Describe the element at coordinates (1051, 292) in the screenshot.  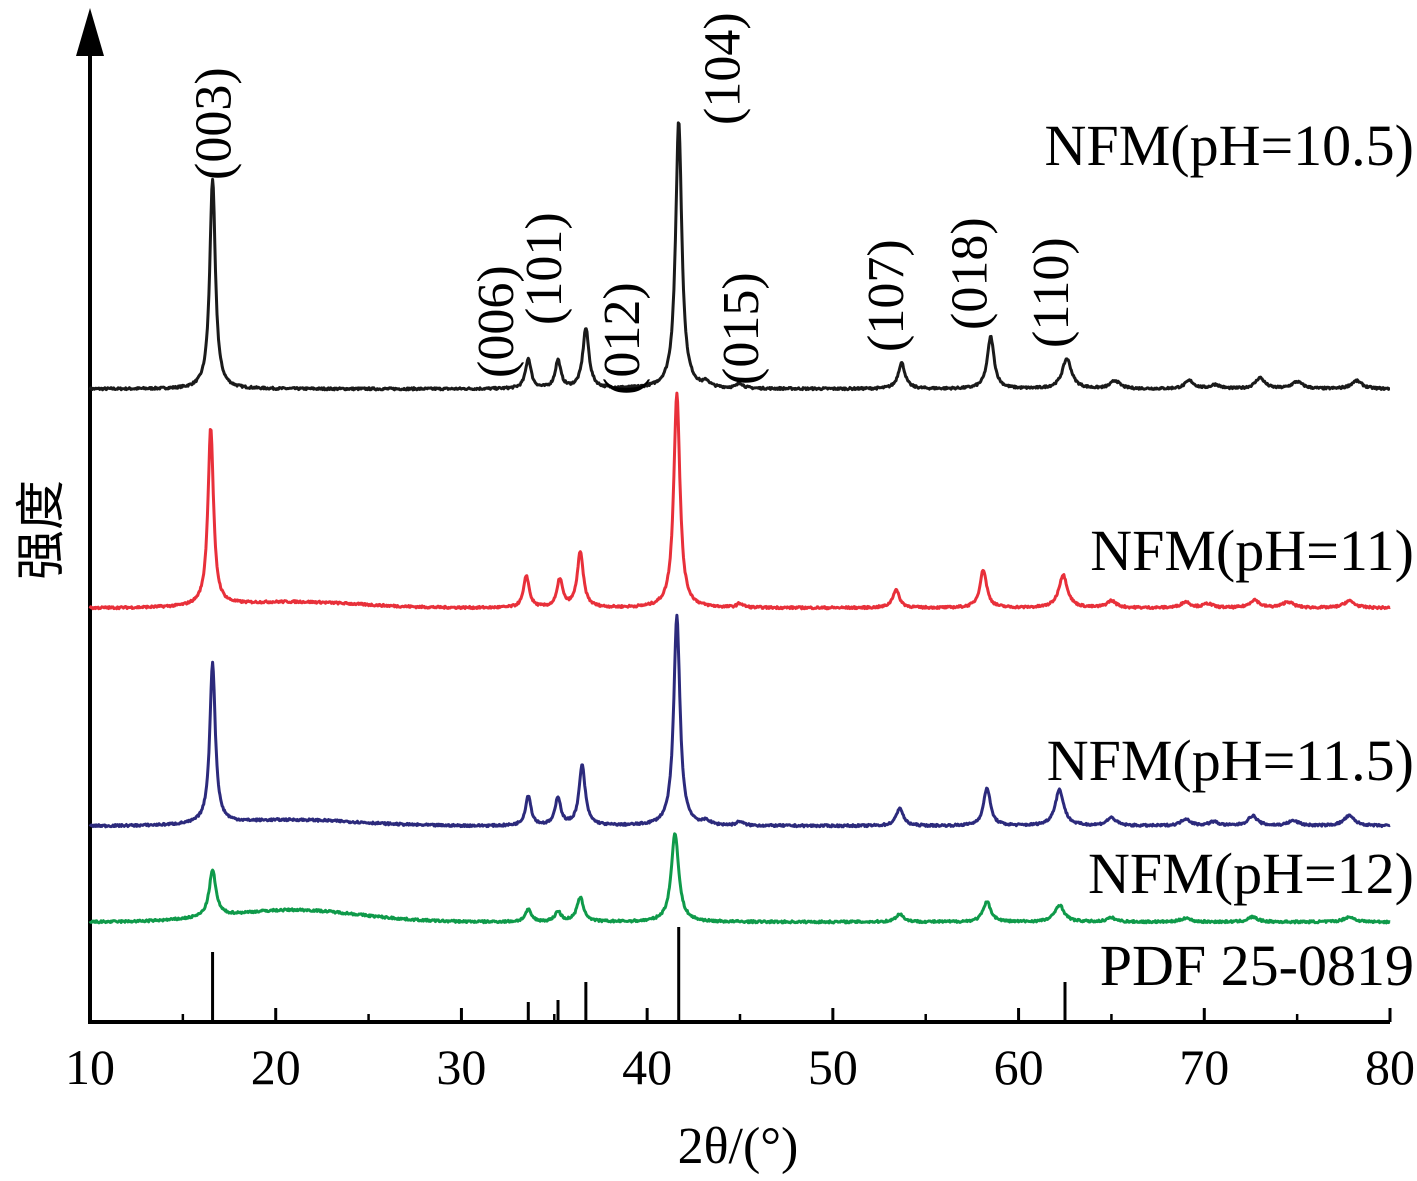
I see `peak-annotation: (110)` at that location.